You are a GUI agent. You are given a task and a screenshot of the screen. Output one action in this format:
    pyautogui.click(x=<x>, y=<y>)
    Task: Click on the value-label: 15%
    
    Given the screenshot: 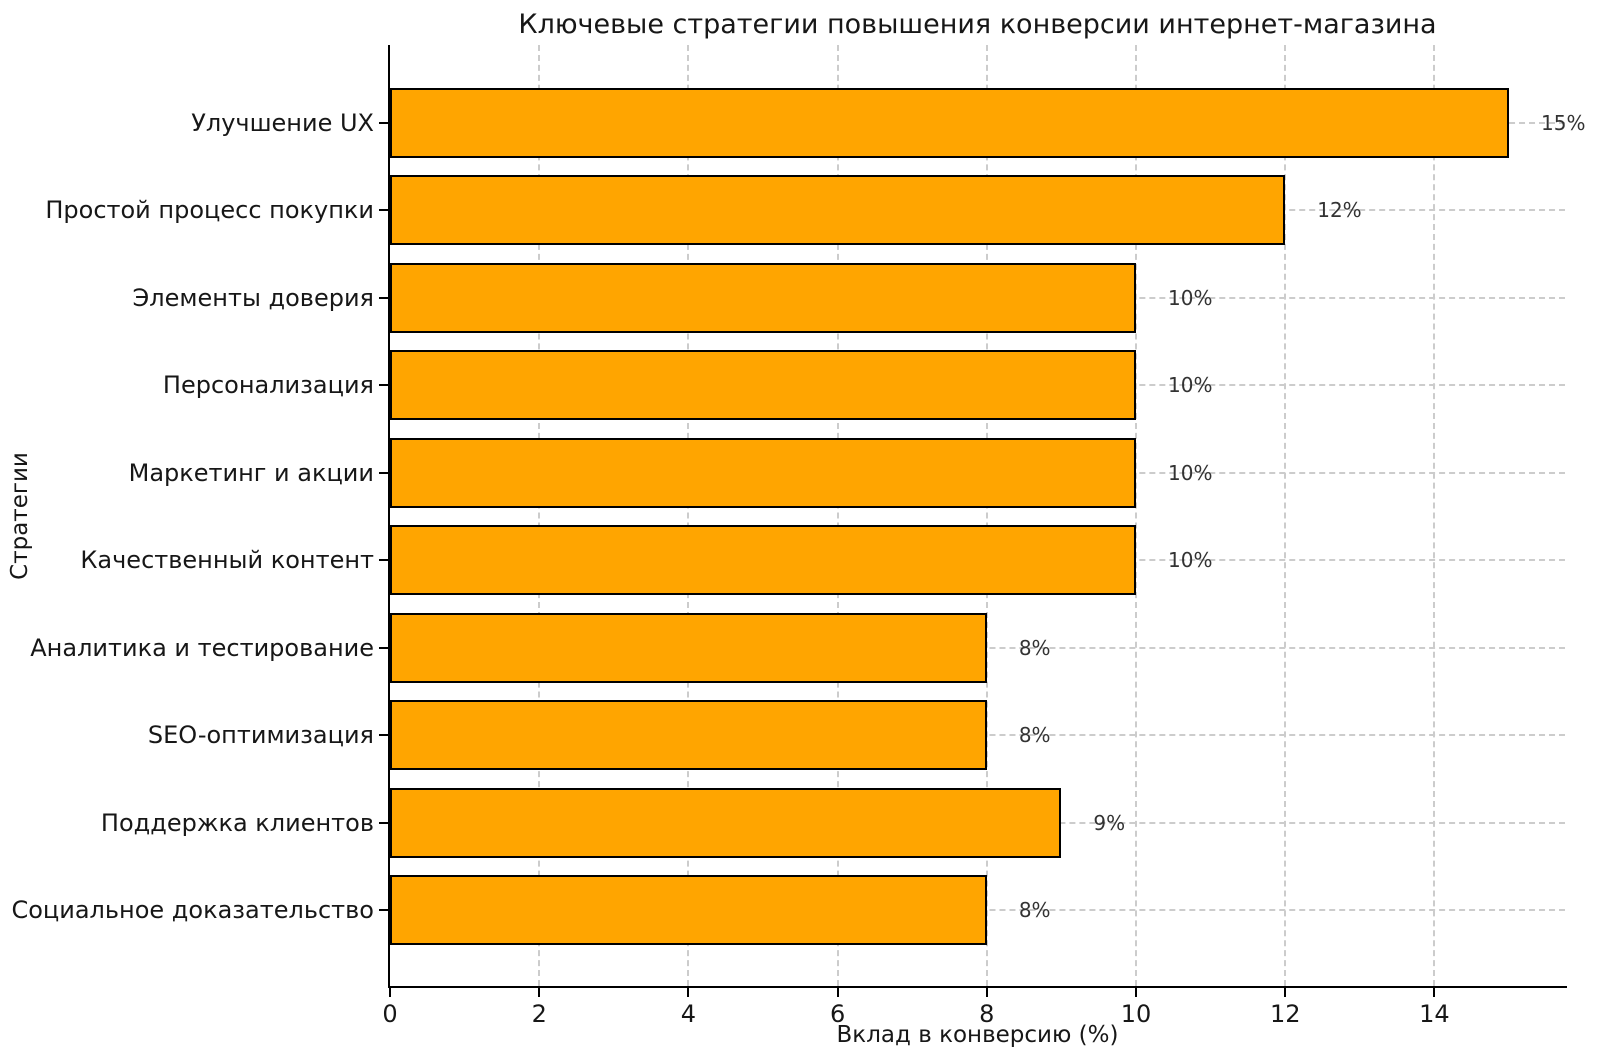 What is the action you would take?
    pyautogui.click(x=1563, y=123)
    